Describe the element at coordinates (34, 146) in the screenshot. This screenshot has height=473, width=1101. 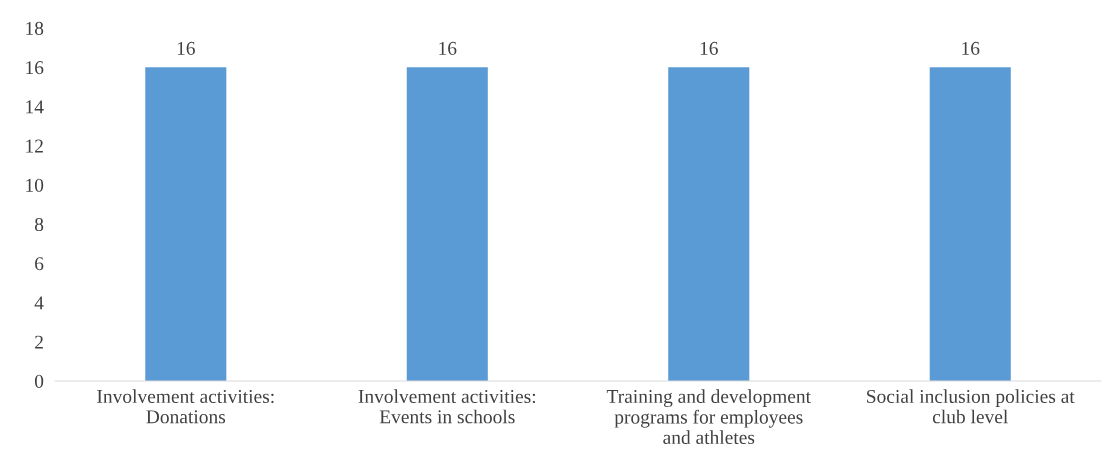
I see `y-tick-label: 12` at that location.